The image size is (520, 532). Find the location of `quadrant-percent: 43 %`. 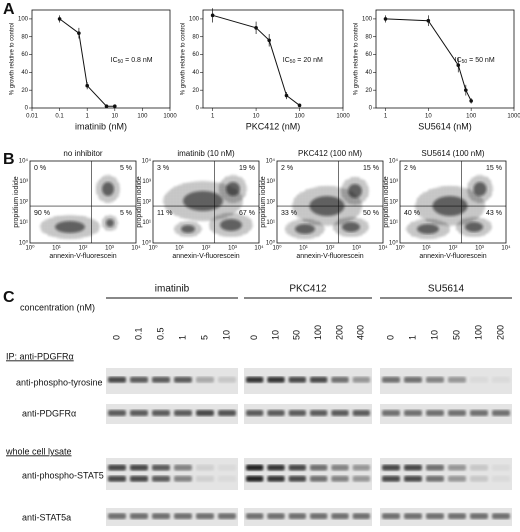

quadrant-percent: 43 % is located at coordinates (494, 213).